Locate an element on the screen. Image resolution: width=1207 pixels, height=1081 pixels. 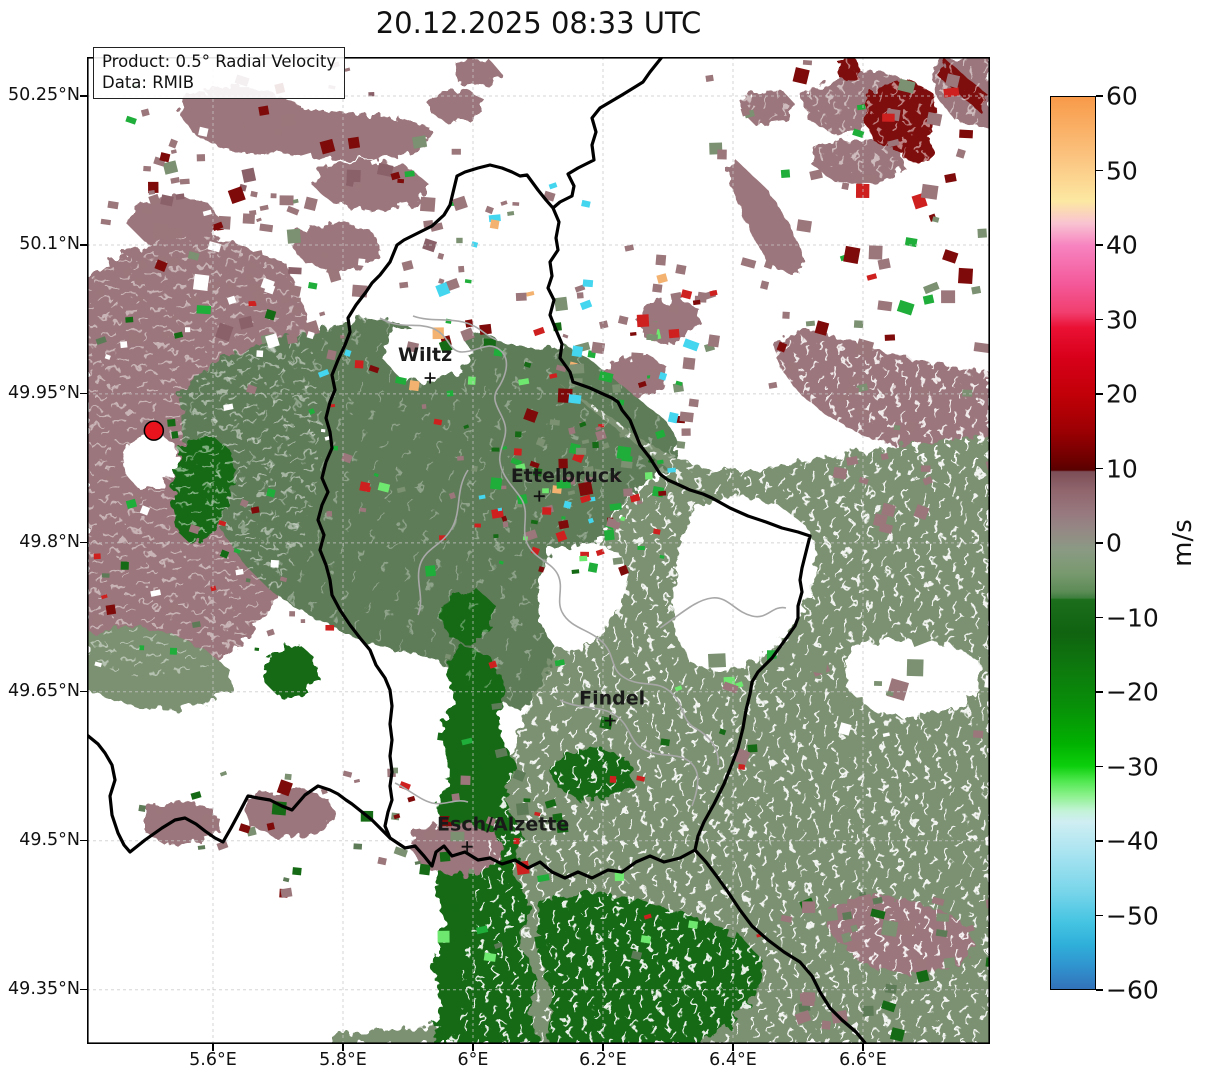
colorbar-tick-label: 60 is located at coordinates (1122, 96).